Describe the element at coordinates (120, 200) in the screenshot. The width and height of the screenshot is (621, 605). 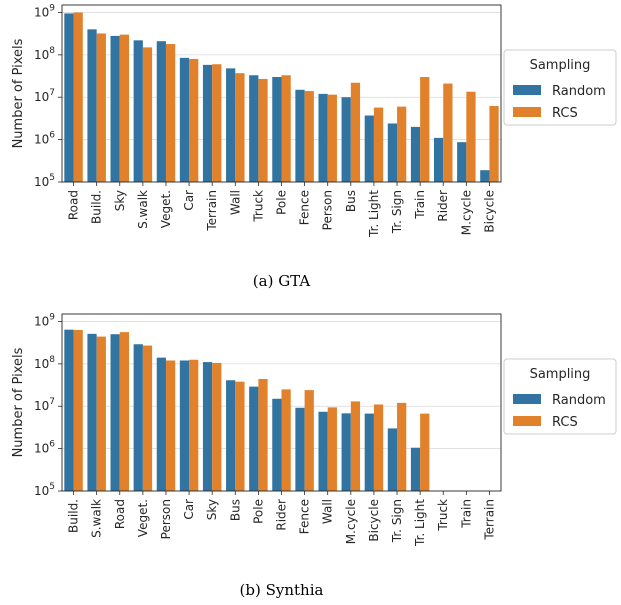
I see `x-tick-label: Sky` at that location.